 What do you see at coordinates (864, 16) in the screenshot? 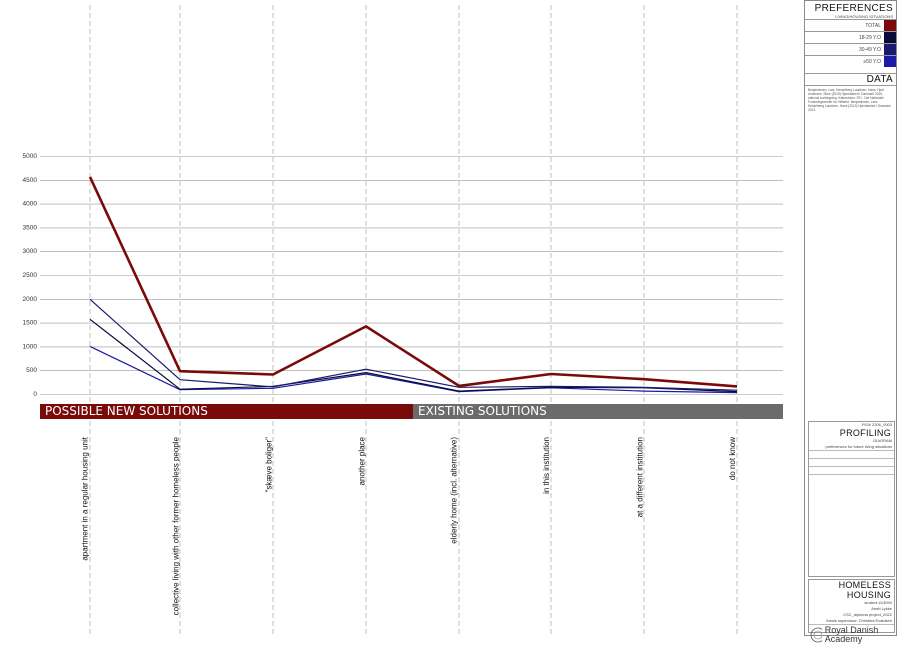
I see `preferences-subtitle: LIVING/HOUSING SITUATIONS` at bounding box center [864, 16].